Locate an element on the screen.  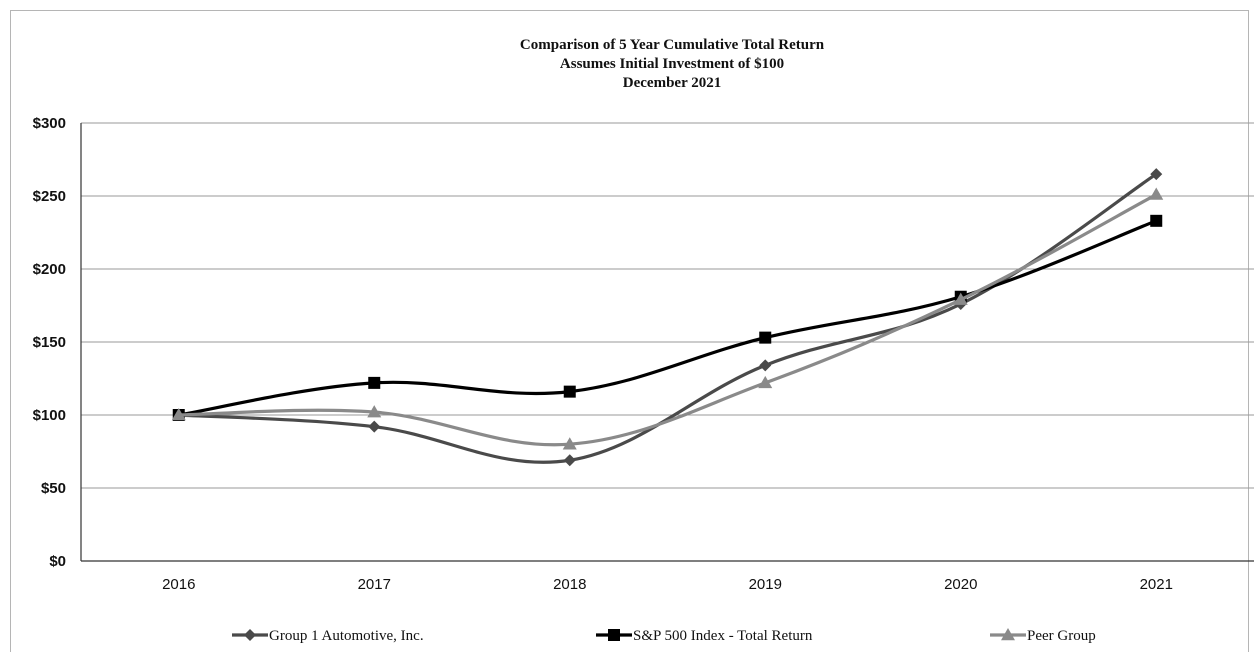
x-tick-label: 2019 is located at coordinates (765, 584).